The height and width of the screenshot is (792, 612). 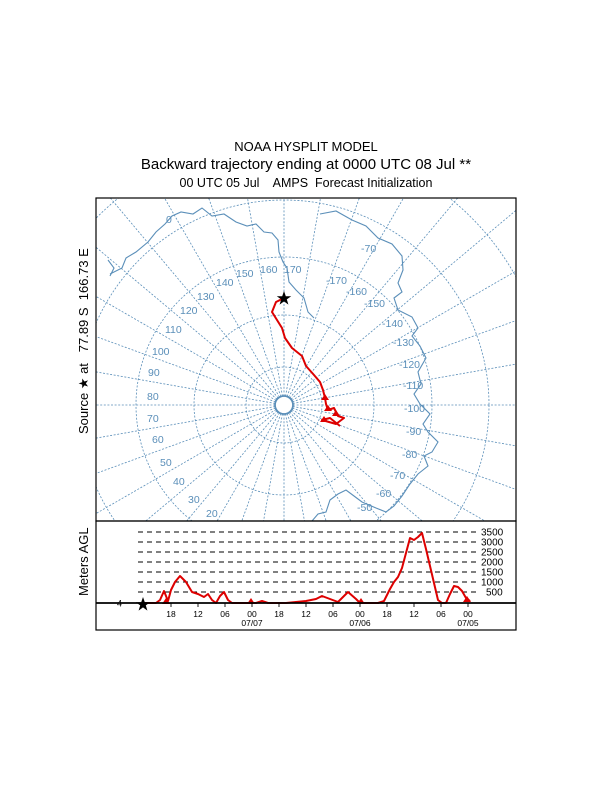 What do you see at coordinates (403, 343) in the screenshot?
I see `lon-label: -130` at bounding box center [403, 343].